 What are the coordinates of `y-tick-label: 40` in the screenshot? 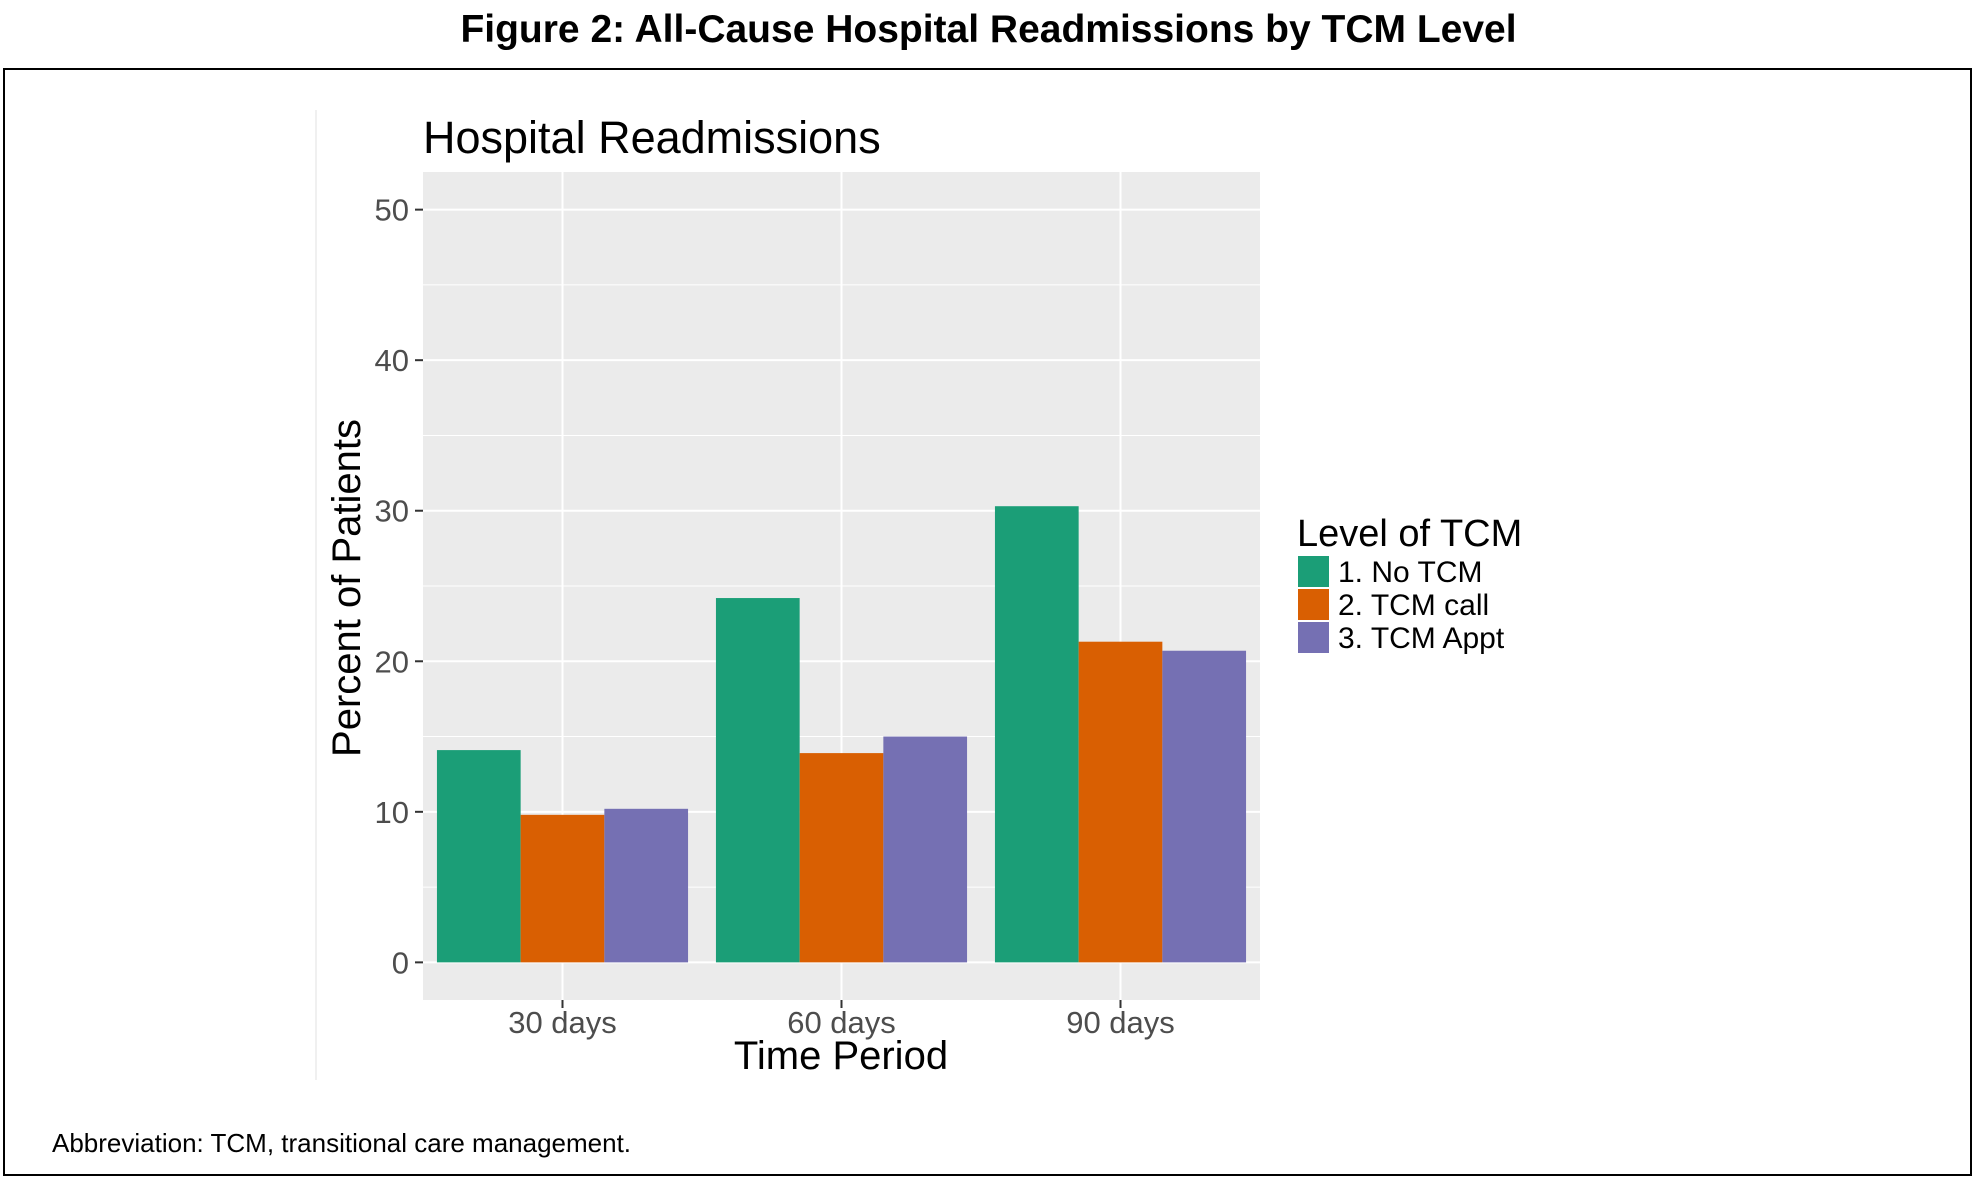 It's located at (392, 360).